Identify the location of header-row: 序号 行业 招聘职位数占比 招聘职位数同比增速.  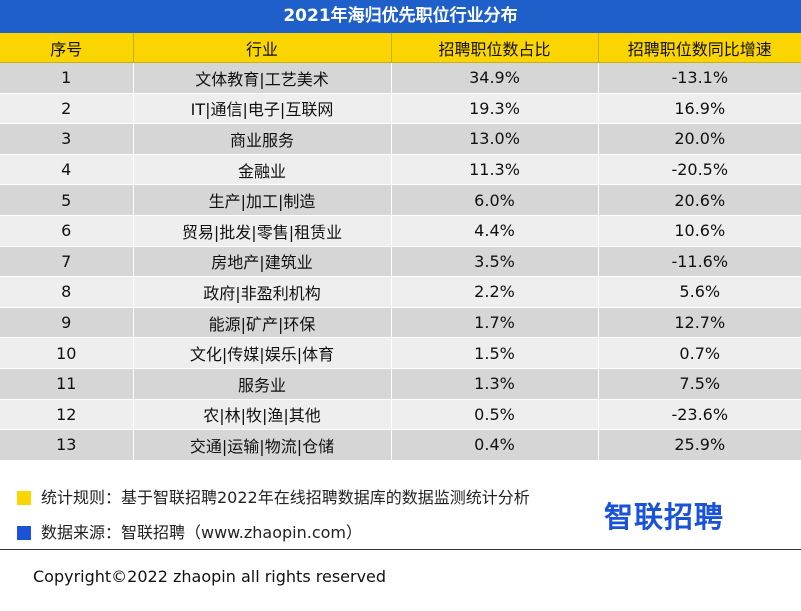
(400, 48).